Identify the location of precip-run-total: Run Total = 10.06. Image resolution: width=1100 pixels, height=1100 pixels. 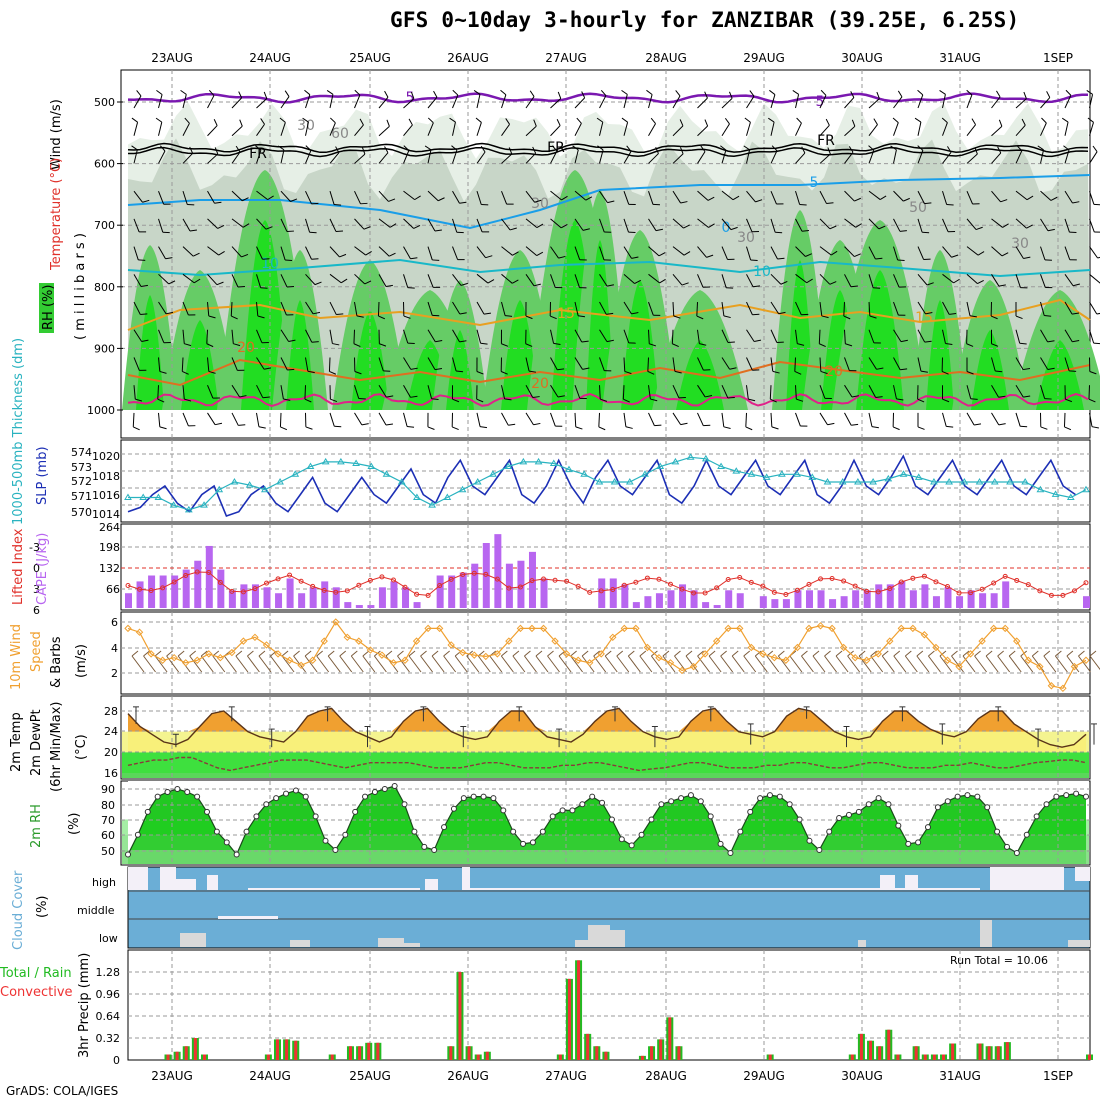
(999, 960).